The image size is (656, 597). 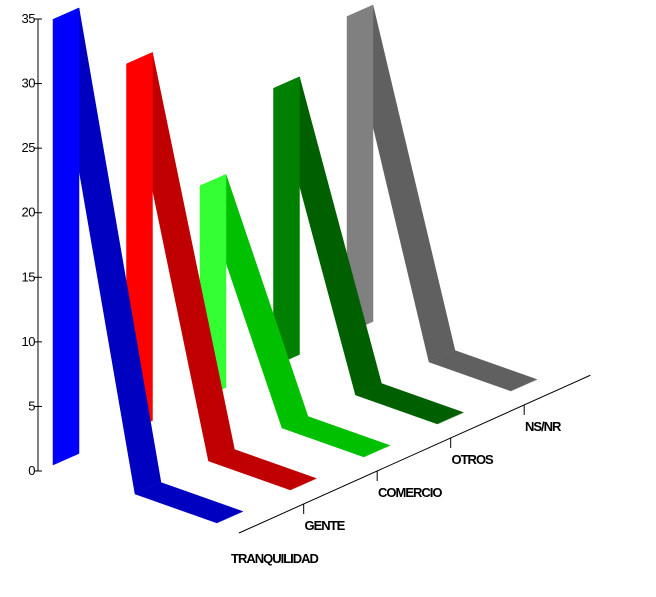 I want to click on y-tick-label: 20, so click(x=29, y=212).